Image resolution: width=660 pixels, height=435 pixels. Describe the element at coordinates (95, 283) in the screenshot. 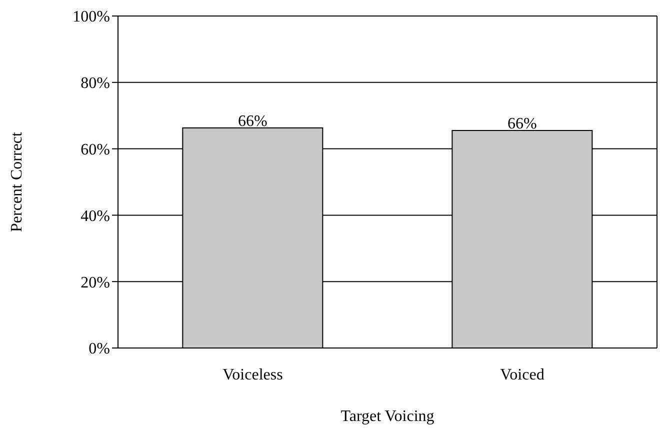

I see `y-tick-label: 20%` at that location.